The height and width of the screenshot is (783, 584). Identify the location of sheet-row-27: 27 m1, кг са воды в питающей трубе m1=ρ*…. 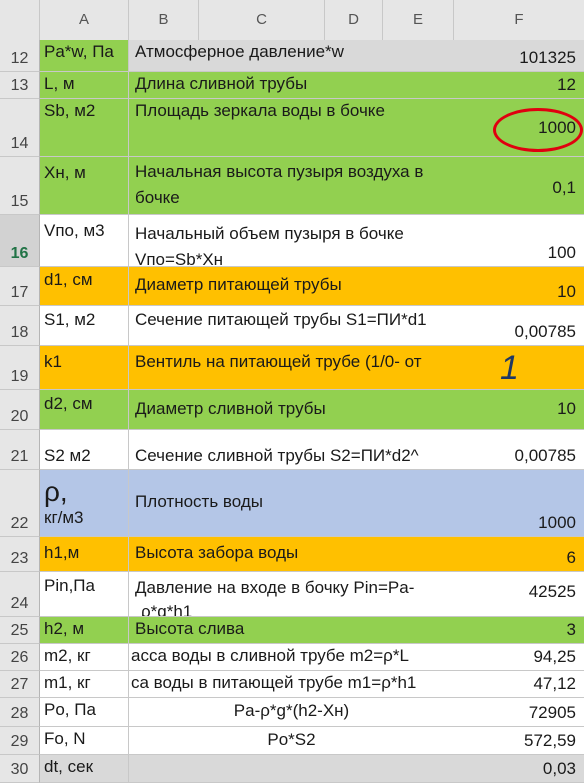
(292, 684).